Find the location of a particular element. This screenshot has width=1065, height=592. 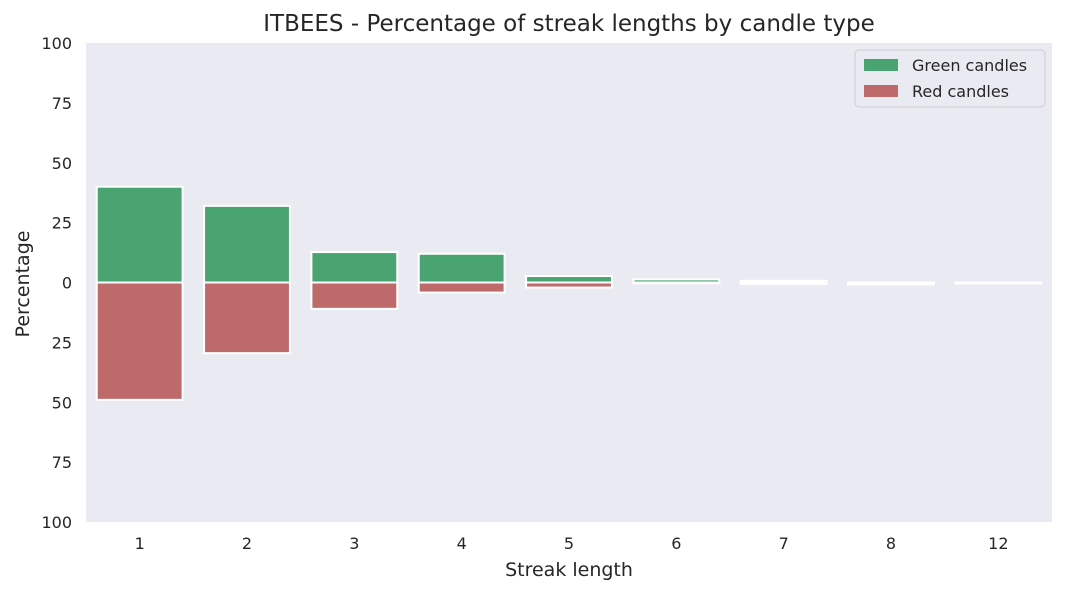

x-tick-label: 8 is located at coordinates (891, 543).